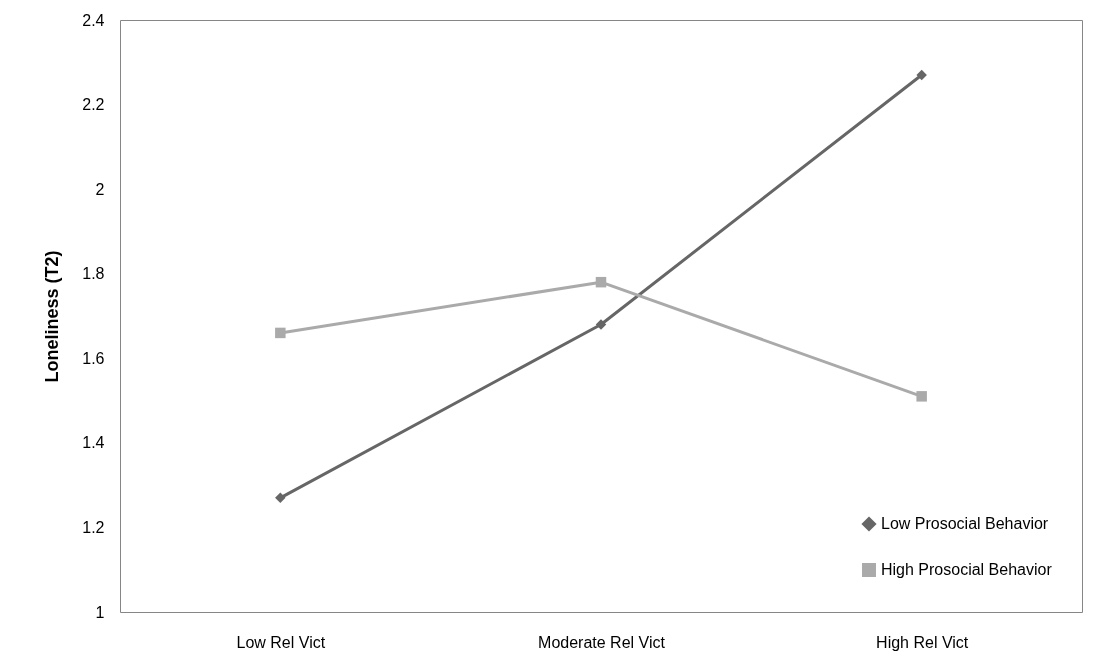 The width and height of the screenshot is (1101, 670). What do you see at coordinates (922, 642) in the screenshot?
I see `x-tick-label: High Rel Vict` at bounding box center [922, 642].